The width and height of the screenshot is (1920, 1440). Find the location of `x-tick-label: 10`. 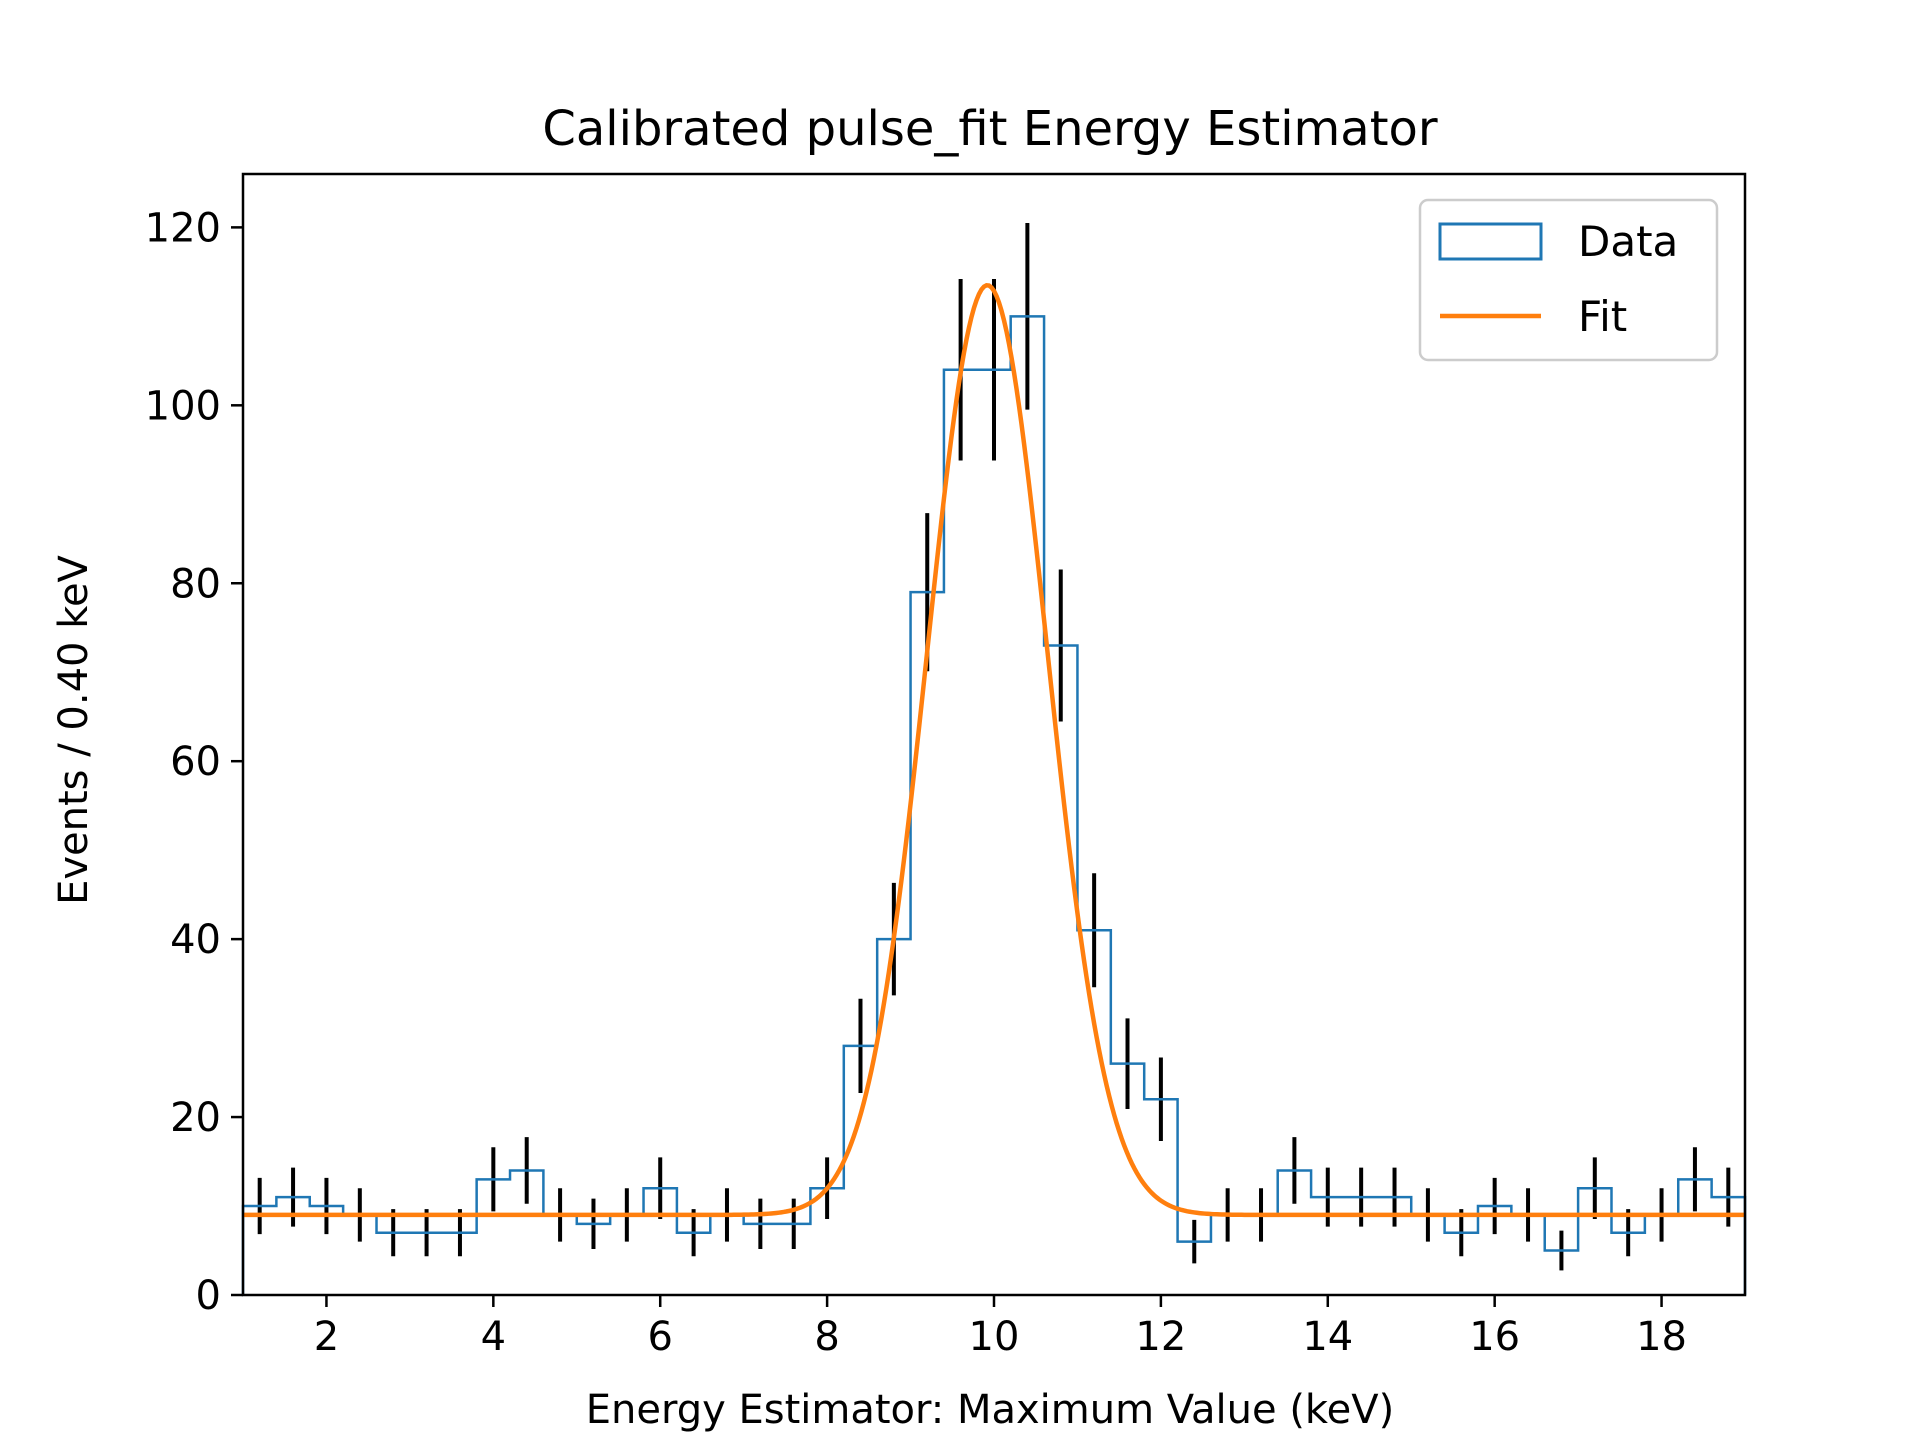

x-tick-label: 10 is located at coordinates (994, 1337).